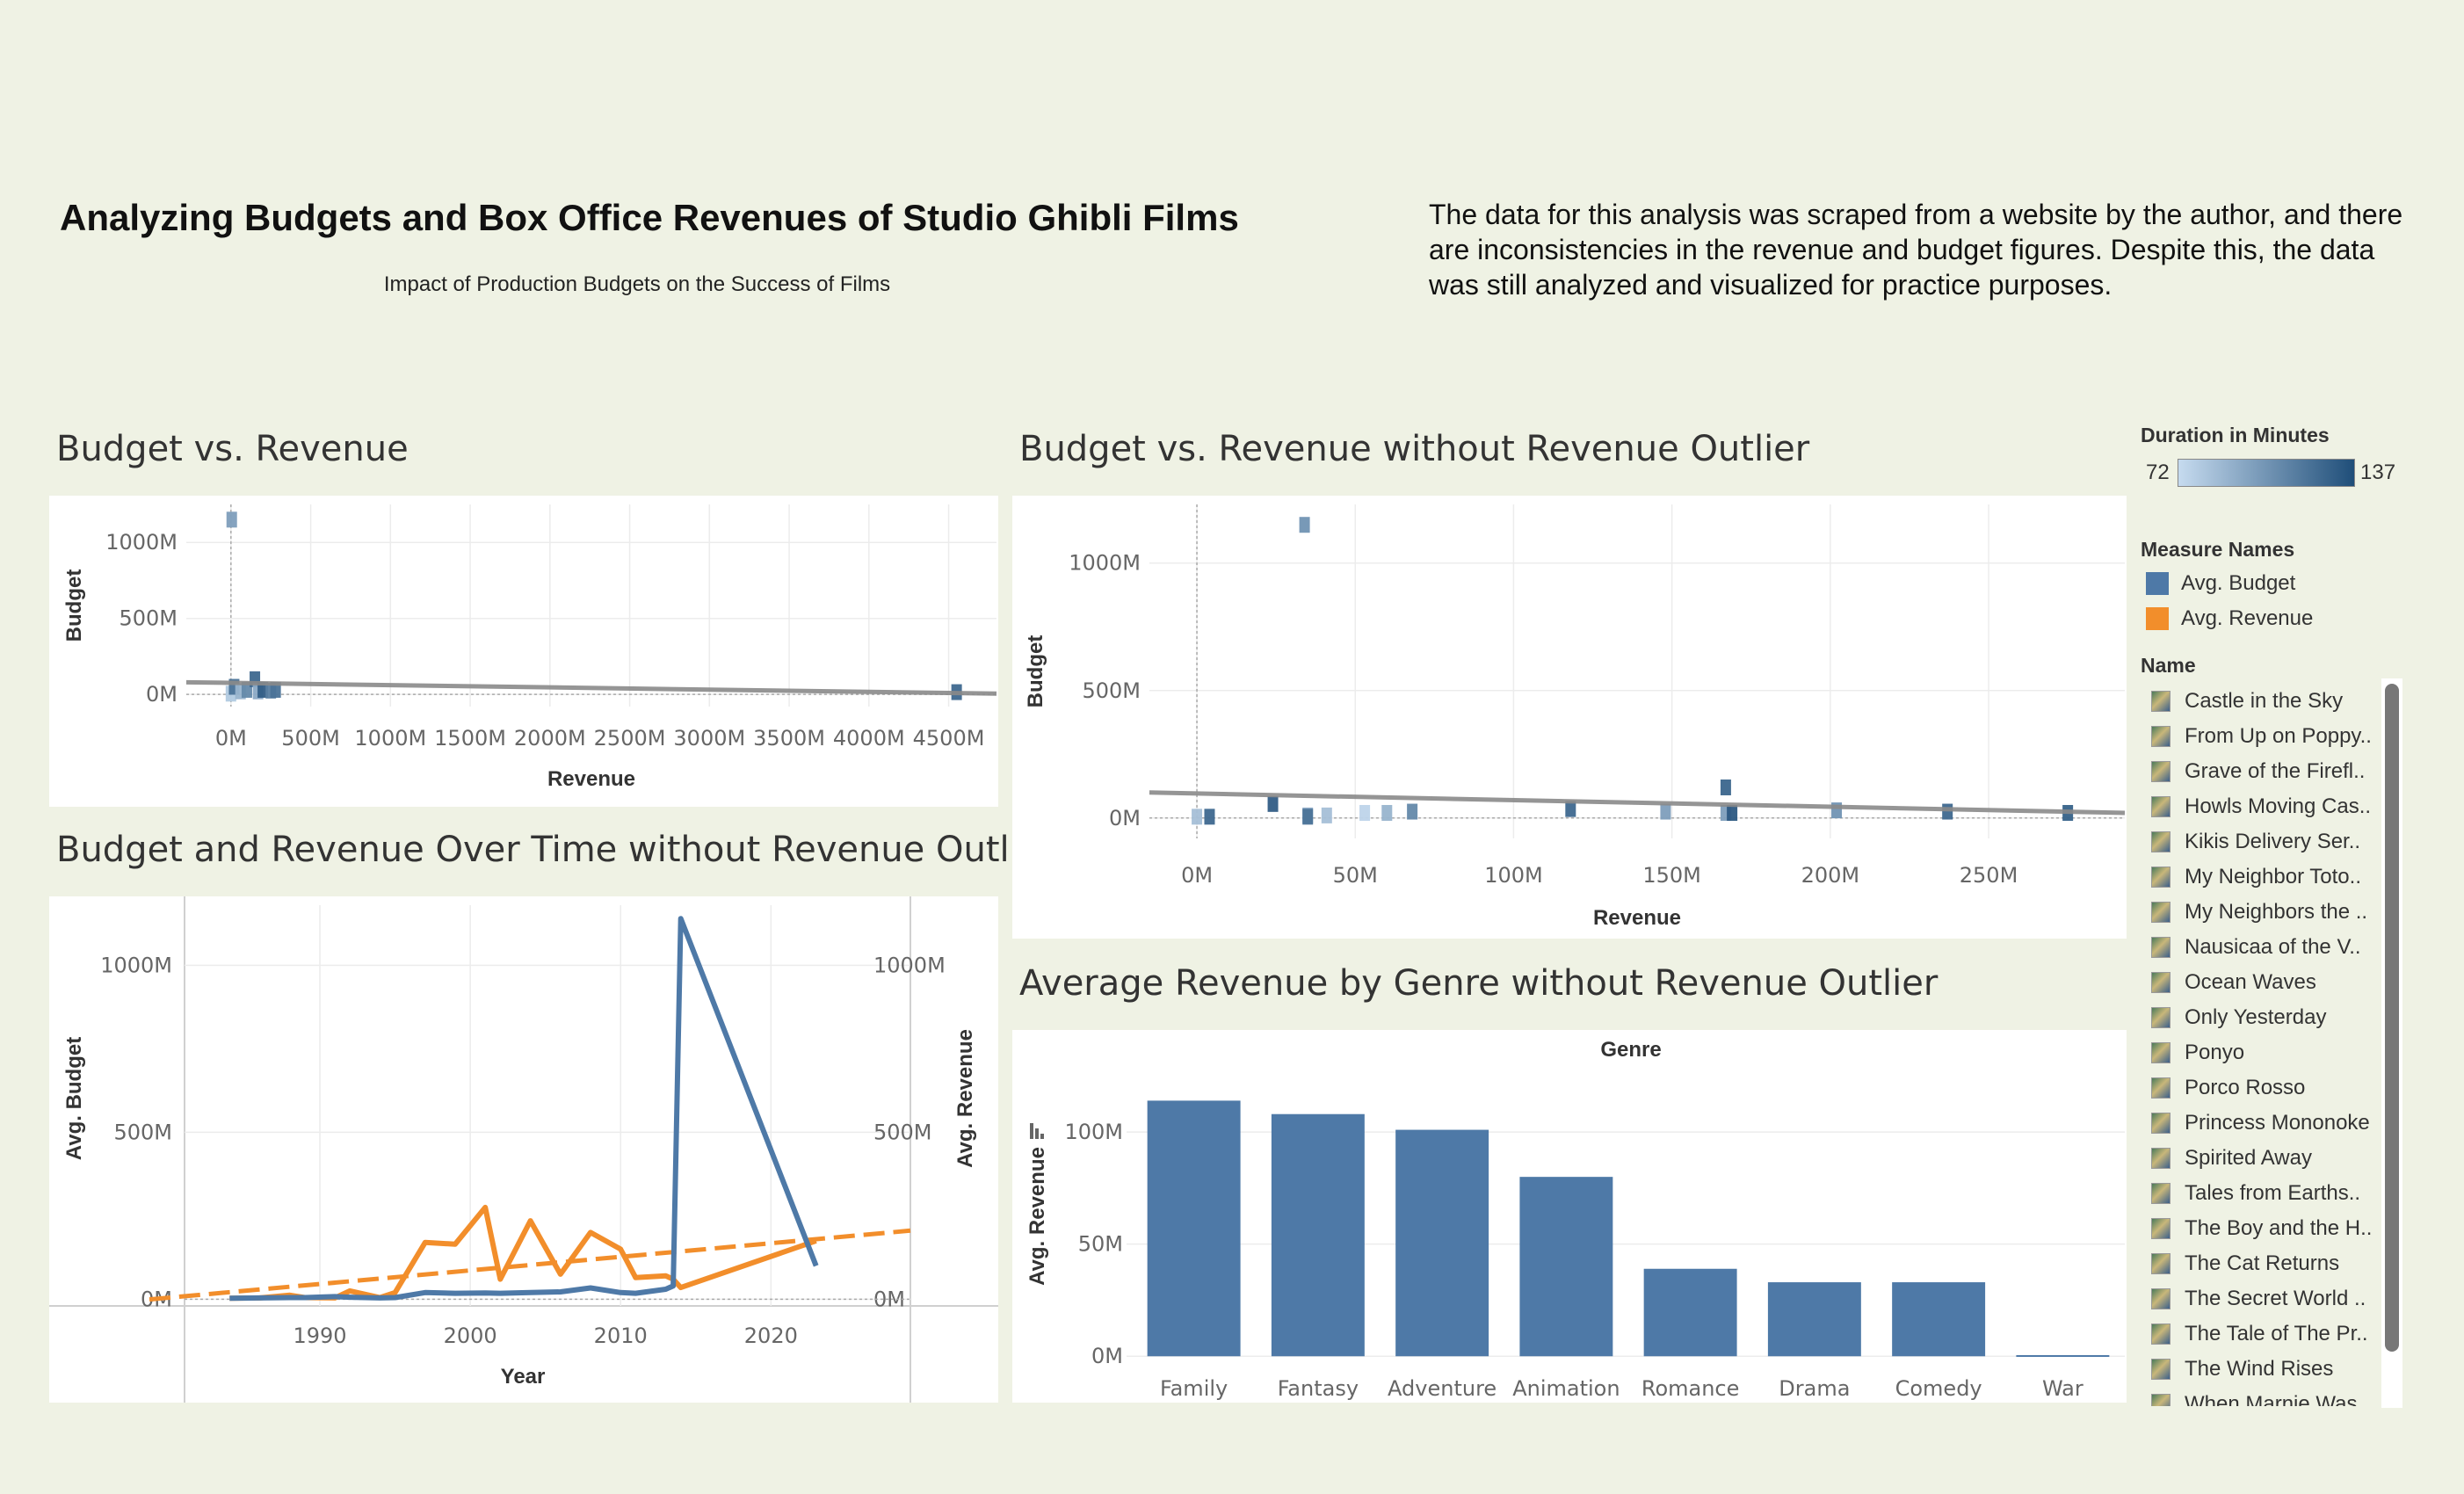 The height and width of the screenshot is (1494, 2464). What do you see at coordinates (2272, 1228) in the screenshot?
I see `name-legend-item: The Boy and the H..` at bounding box center [2272, 1228].